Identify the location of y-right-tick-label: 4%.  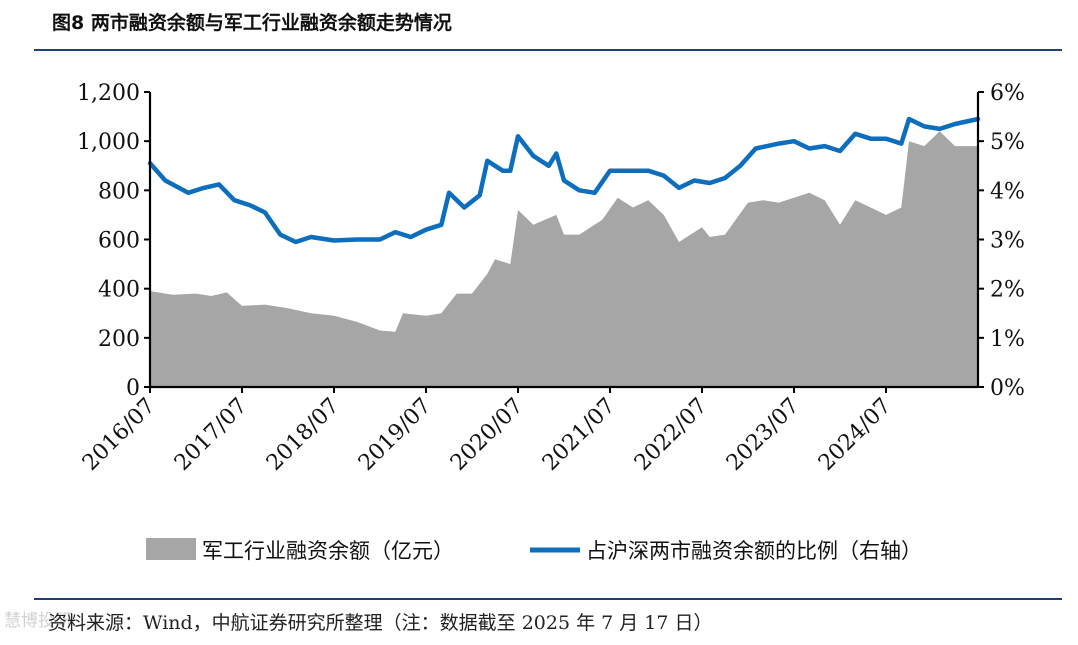
(1007, 191).